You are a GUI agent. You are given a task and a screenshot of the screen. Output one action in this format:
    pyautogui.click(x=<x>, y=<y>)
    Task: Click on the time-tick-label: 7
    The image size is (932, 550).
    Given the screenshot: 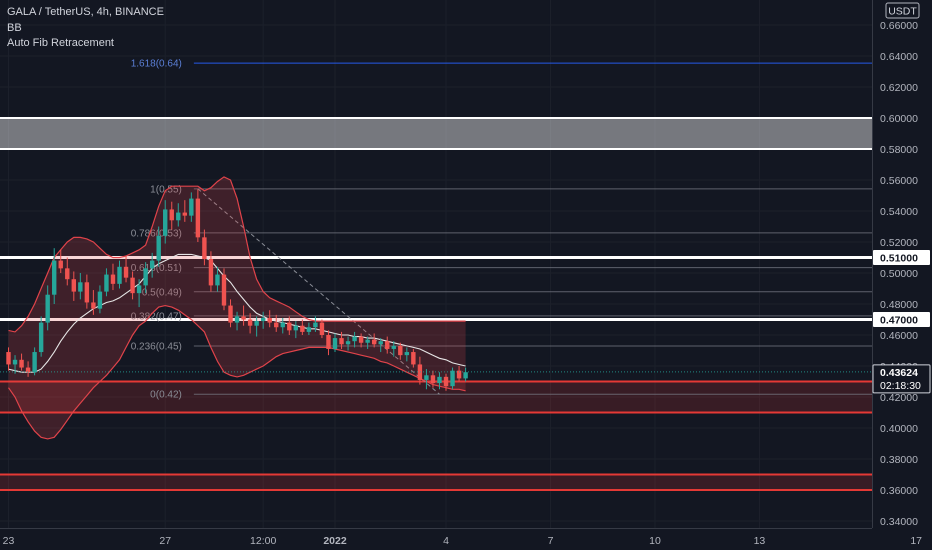 What is the action you would take?
    pyautogui.click(x=551, y=541)
    